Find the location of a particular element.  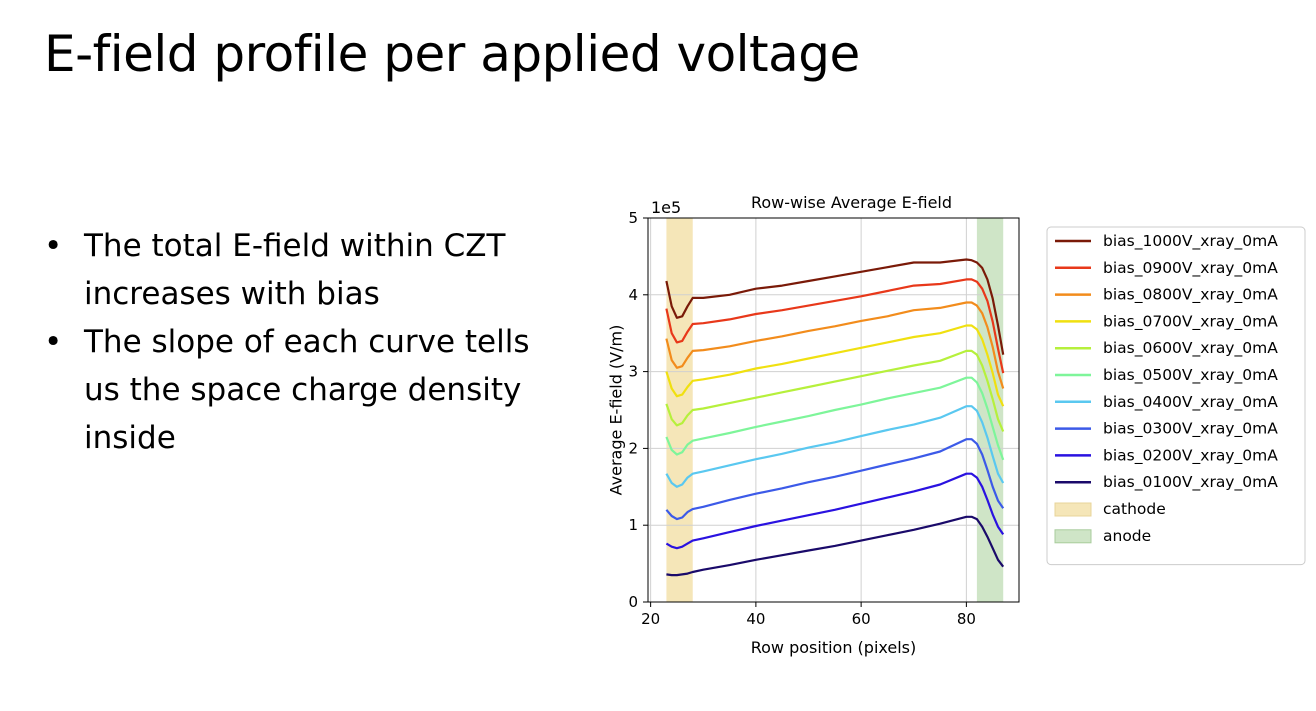

legend-label: bias_0300V_xray_0mA is located at coordinates (1190, 429).